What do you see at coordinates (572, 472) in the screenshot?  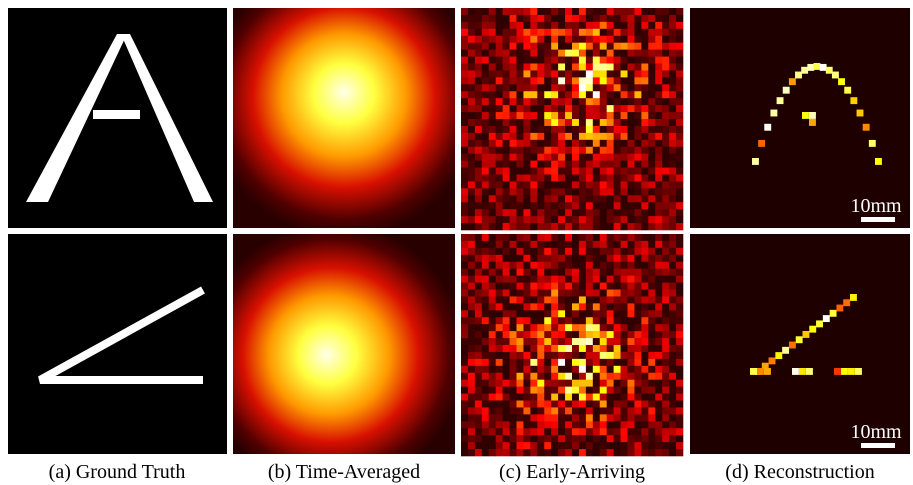 I see `caption: (c) Early-Arriving` at bounding box center [572, 472].